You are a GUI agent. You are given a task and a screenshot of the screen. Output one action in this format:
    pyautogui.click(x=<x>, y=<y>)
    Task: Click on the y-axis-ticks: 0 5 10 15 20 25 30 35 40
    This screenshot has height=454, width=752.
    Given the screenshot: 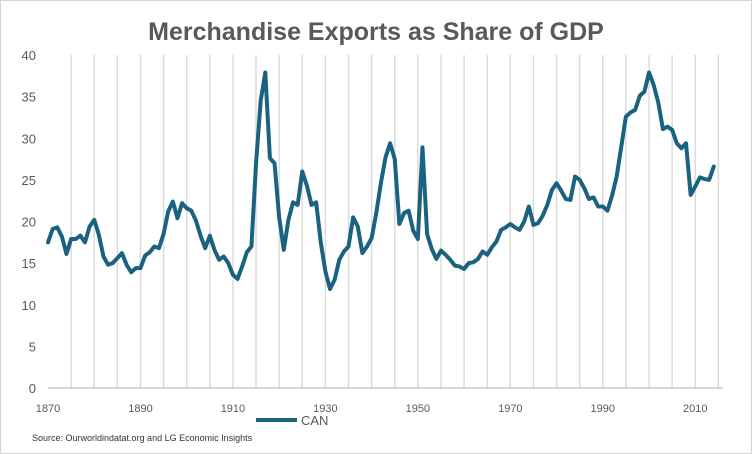 What is the action you would take?
    pyautogui.click(x=29, y=222)
    